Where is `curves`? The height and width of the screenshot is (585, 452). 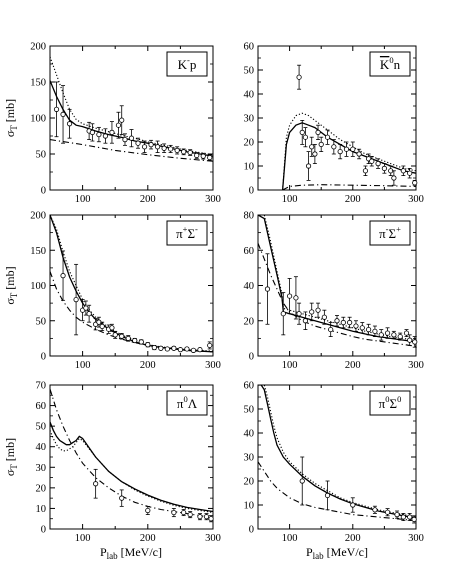
curves is located at coordinates (131, 109).